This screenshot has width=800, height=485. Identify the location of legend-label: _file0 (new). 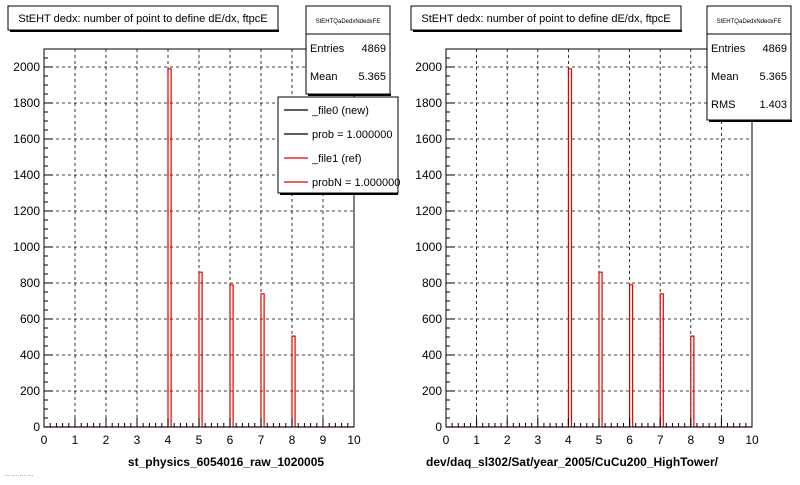
(340, 111).